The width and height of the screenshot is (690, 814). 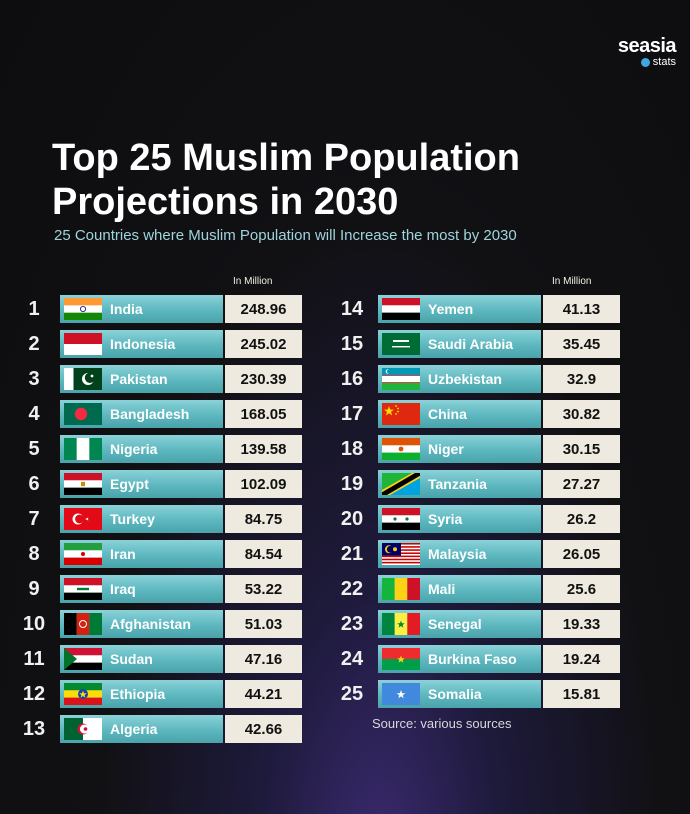 I want to click on population-value: 41.13, so click(x=581, y=309).